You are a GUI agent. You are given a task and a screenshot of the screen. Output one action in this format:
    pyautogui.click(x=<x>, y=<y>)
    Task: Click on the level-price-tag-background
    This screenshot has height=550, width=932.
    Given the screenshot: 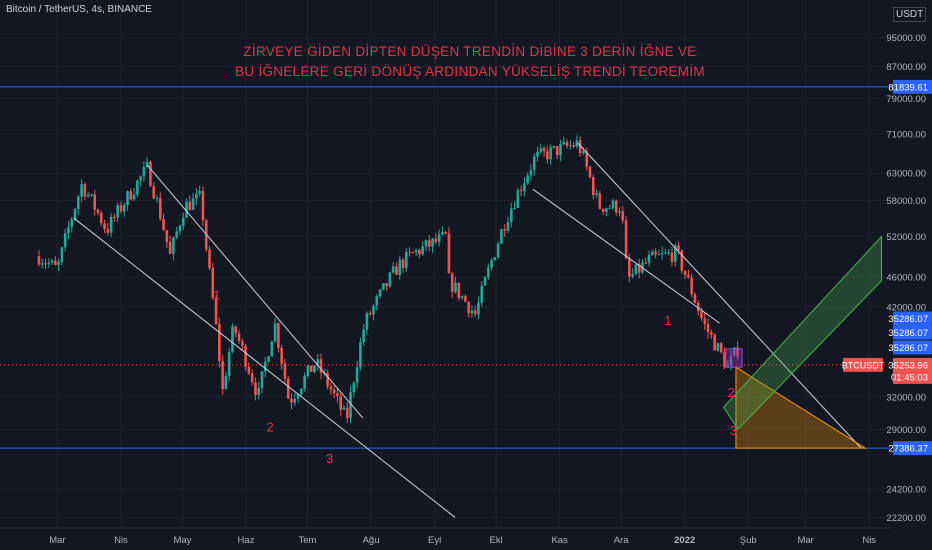 What is the action you would take?
    pyautogui.click(x=912, y=448)
    